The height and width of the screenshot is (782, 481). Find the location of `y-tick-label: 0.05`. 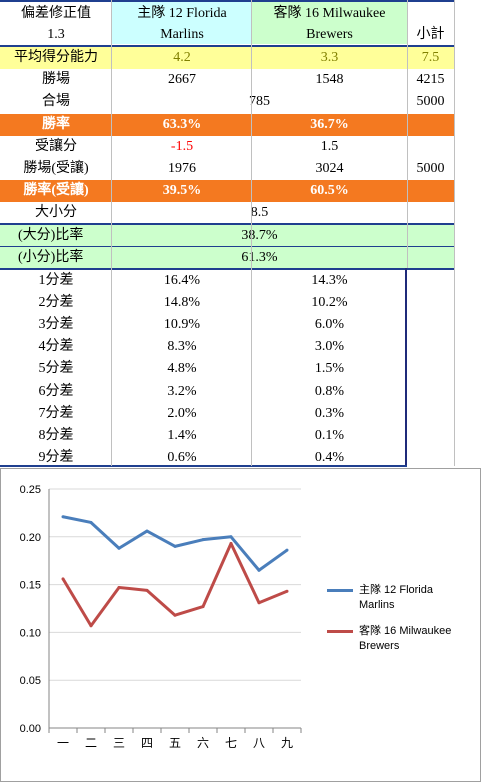

y-tick-label: 0.05 is located at coordinates (30, 681).